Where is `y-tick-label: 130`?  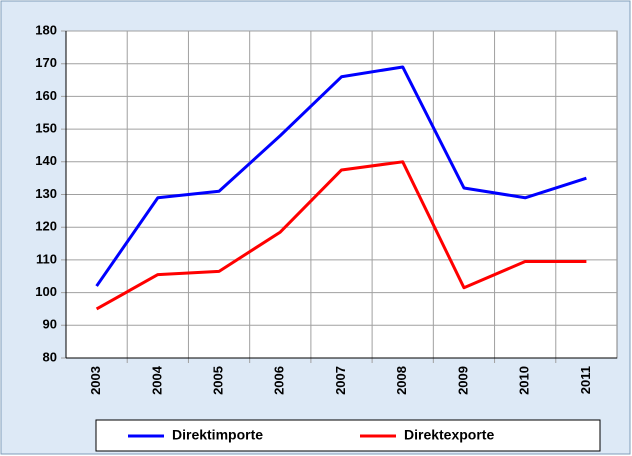 y-tick-label: 130 is located at coordinates (46, 193).